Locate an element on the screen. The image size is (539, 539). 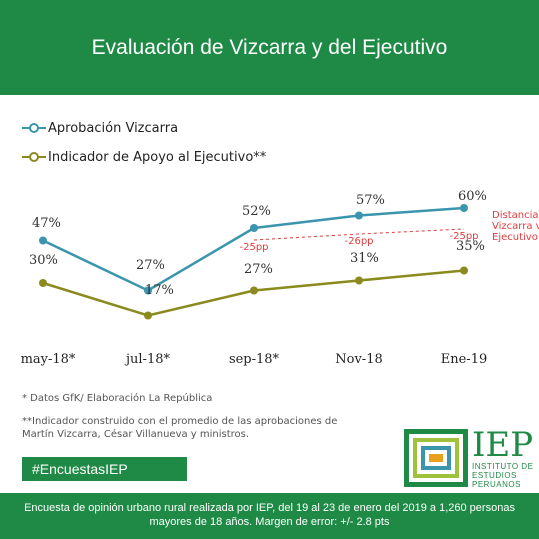
data-label-2-1: 30% is located at coordinates (43, 260).